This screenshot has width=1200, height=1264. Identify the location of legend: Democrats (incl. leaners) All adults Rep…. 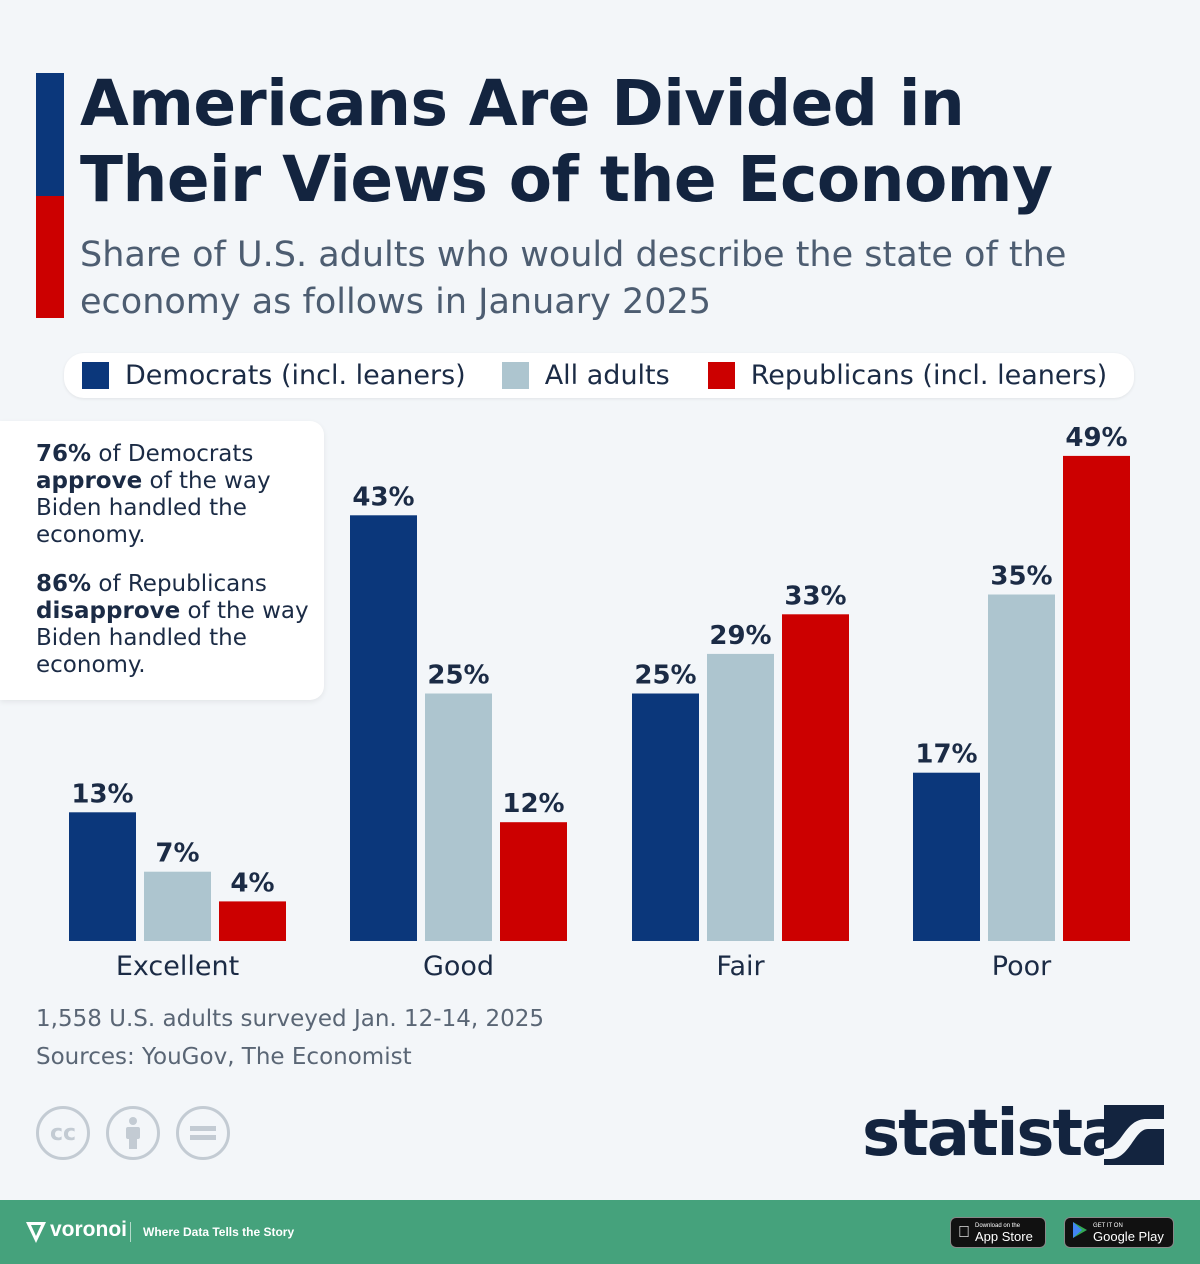
(599, 375).